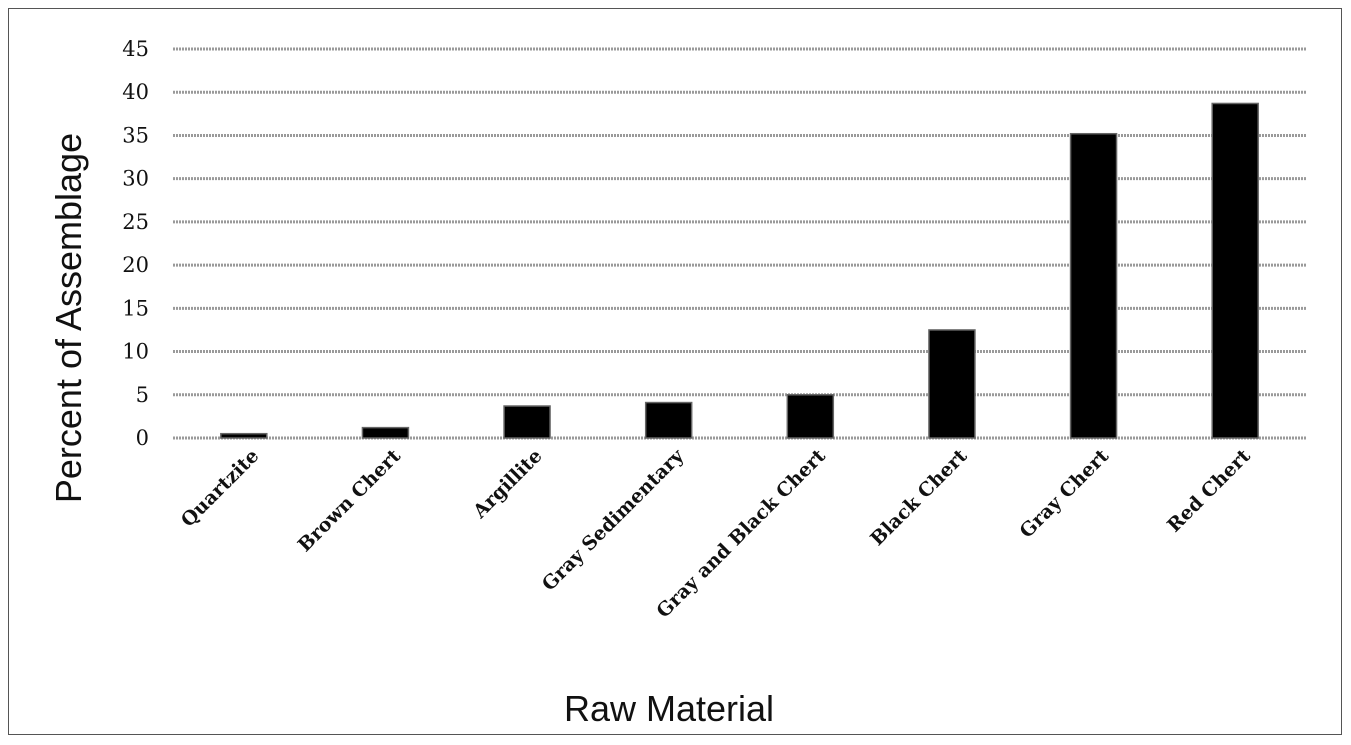  I want to click on y-tick-label: 30, so click(135, 179).